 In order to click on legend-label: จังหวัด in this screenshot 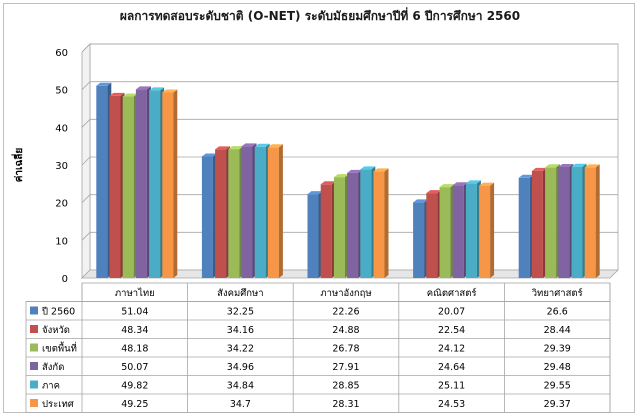, I will do `click(56, 330)`.